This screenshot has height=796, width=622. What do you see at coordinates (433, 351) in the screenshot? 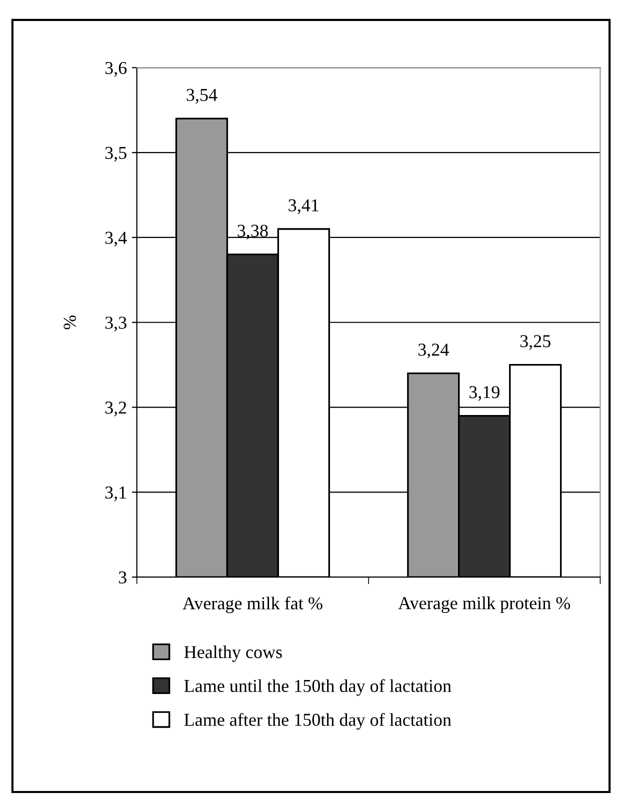
I see `data-label: 3,24` at bounding box center [433, 351].